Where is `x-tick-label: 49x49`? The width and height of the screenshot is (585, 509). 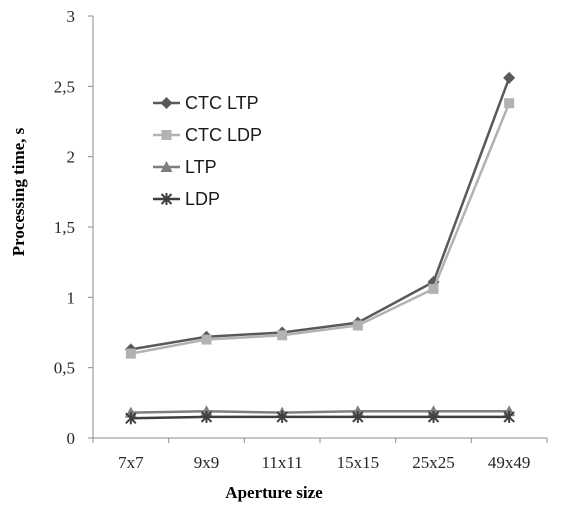 x-tick-label: 49x49 is located at coordinates (509, 462).